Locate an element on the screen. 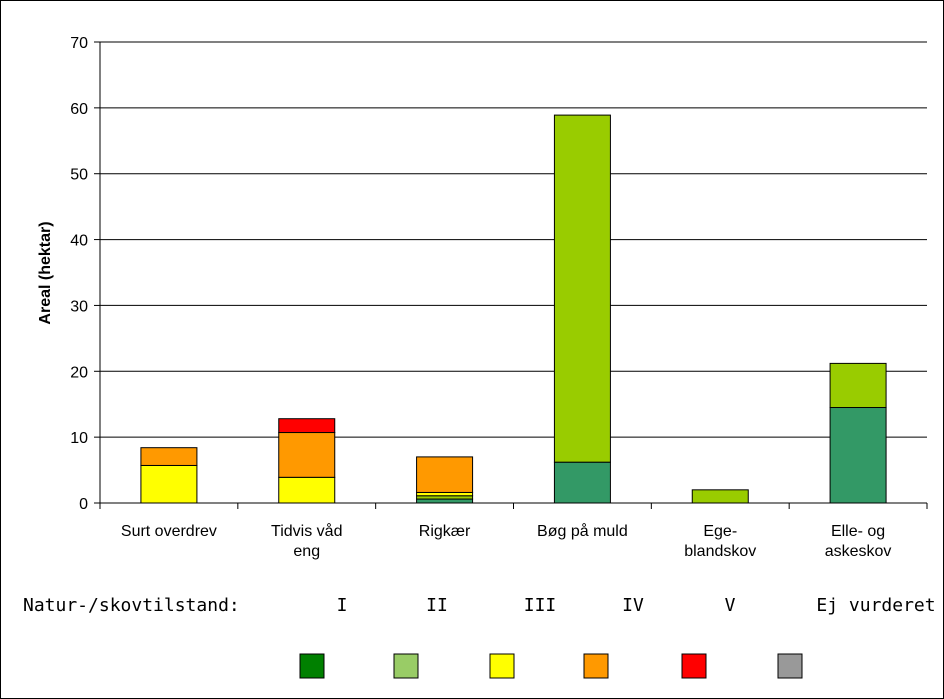 The image size is (944, 699). x-category-label: Surt overdrev is located at coordinates (169, 531).